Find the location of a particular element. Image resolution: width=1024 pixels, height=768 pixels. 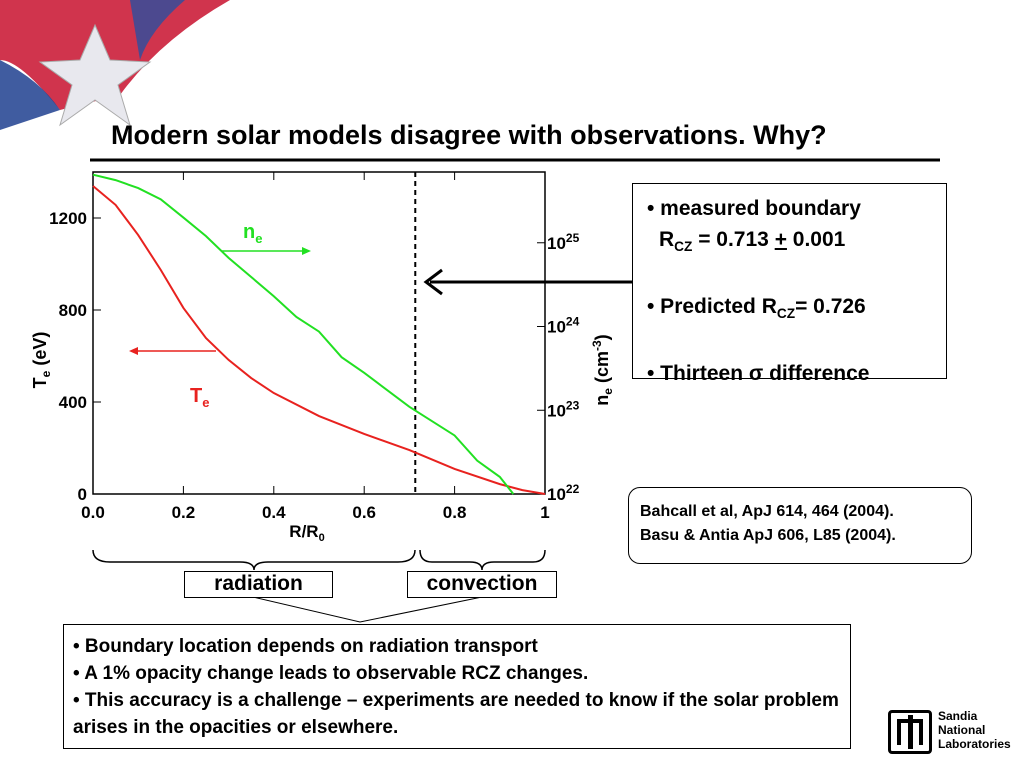

predicted-label: • Predicted R is located at coordinates (712, 307).